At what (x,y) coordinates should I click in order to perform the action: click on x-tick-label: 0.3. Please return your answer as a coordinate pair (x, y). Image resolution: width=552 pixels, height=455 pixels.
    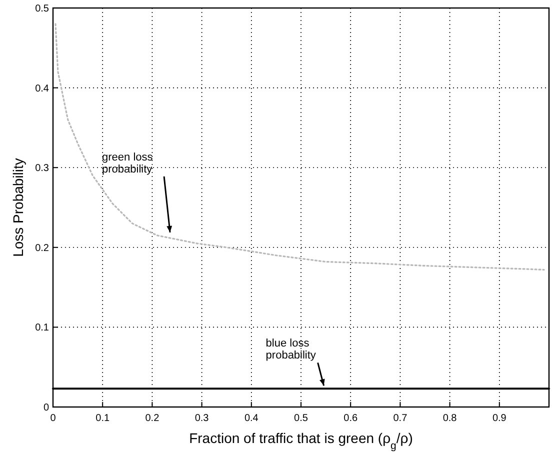
    Looking at the image, I should click on (202, 418).